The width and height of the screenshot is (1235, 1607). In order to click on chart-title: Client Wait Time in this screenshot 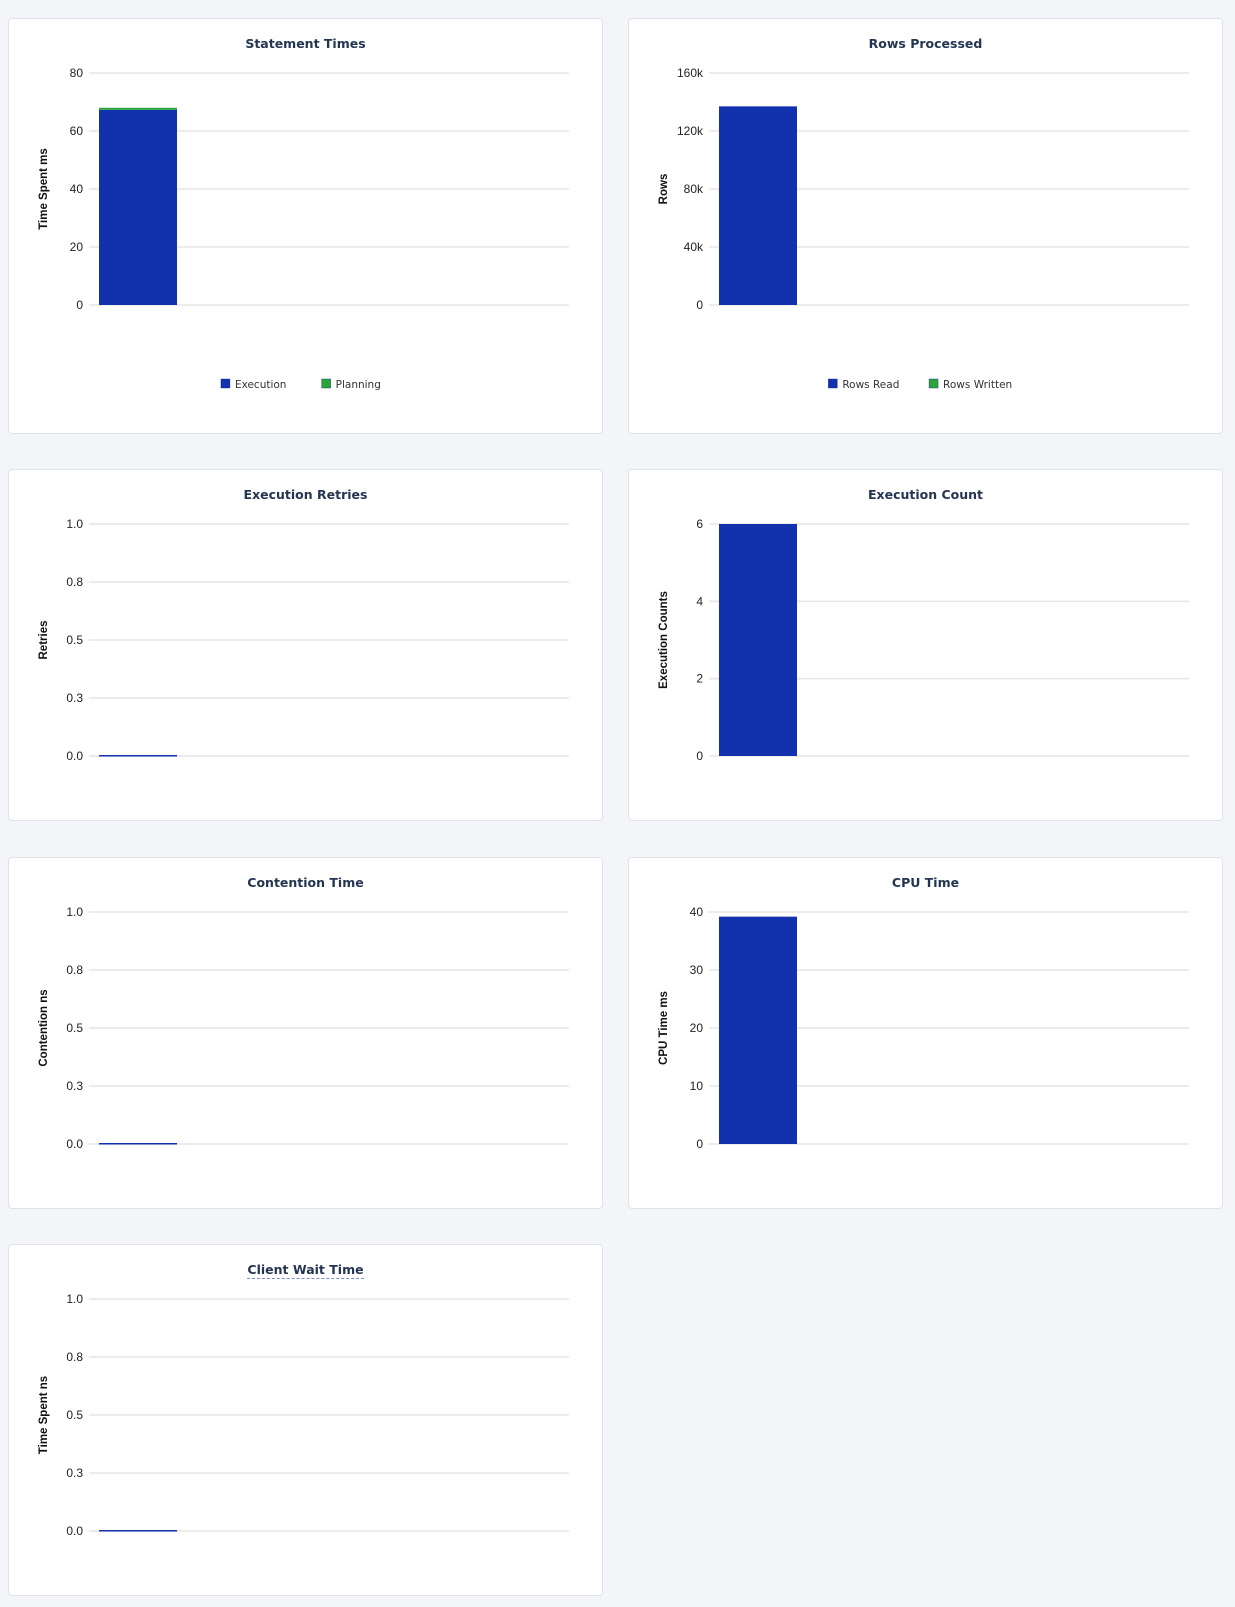, I will do `click(305, 1270)`.